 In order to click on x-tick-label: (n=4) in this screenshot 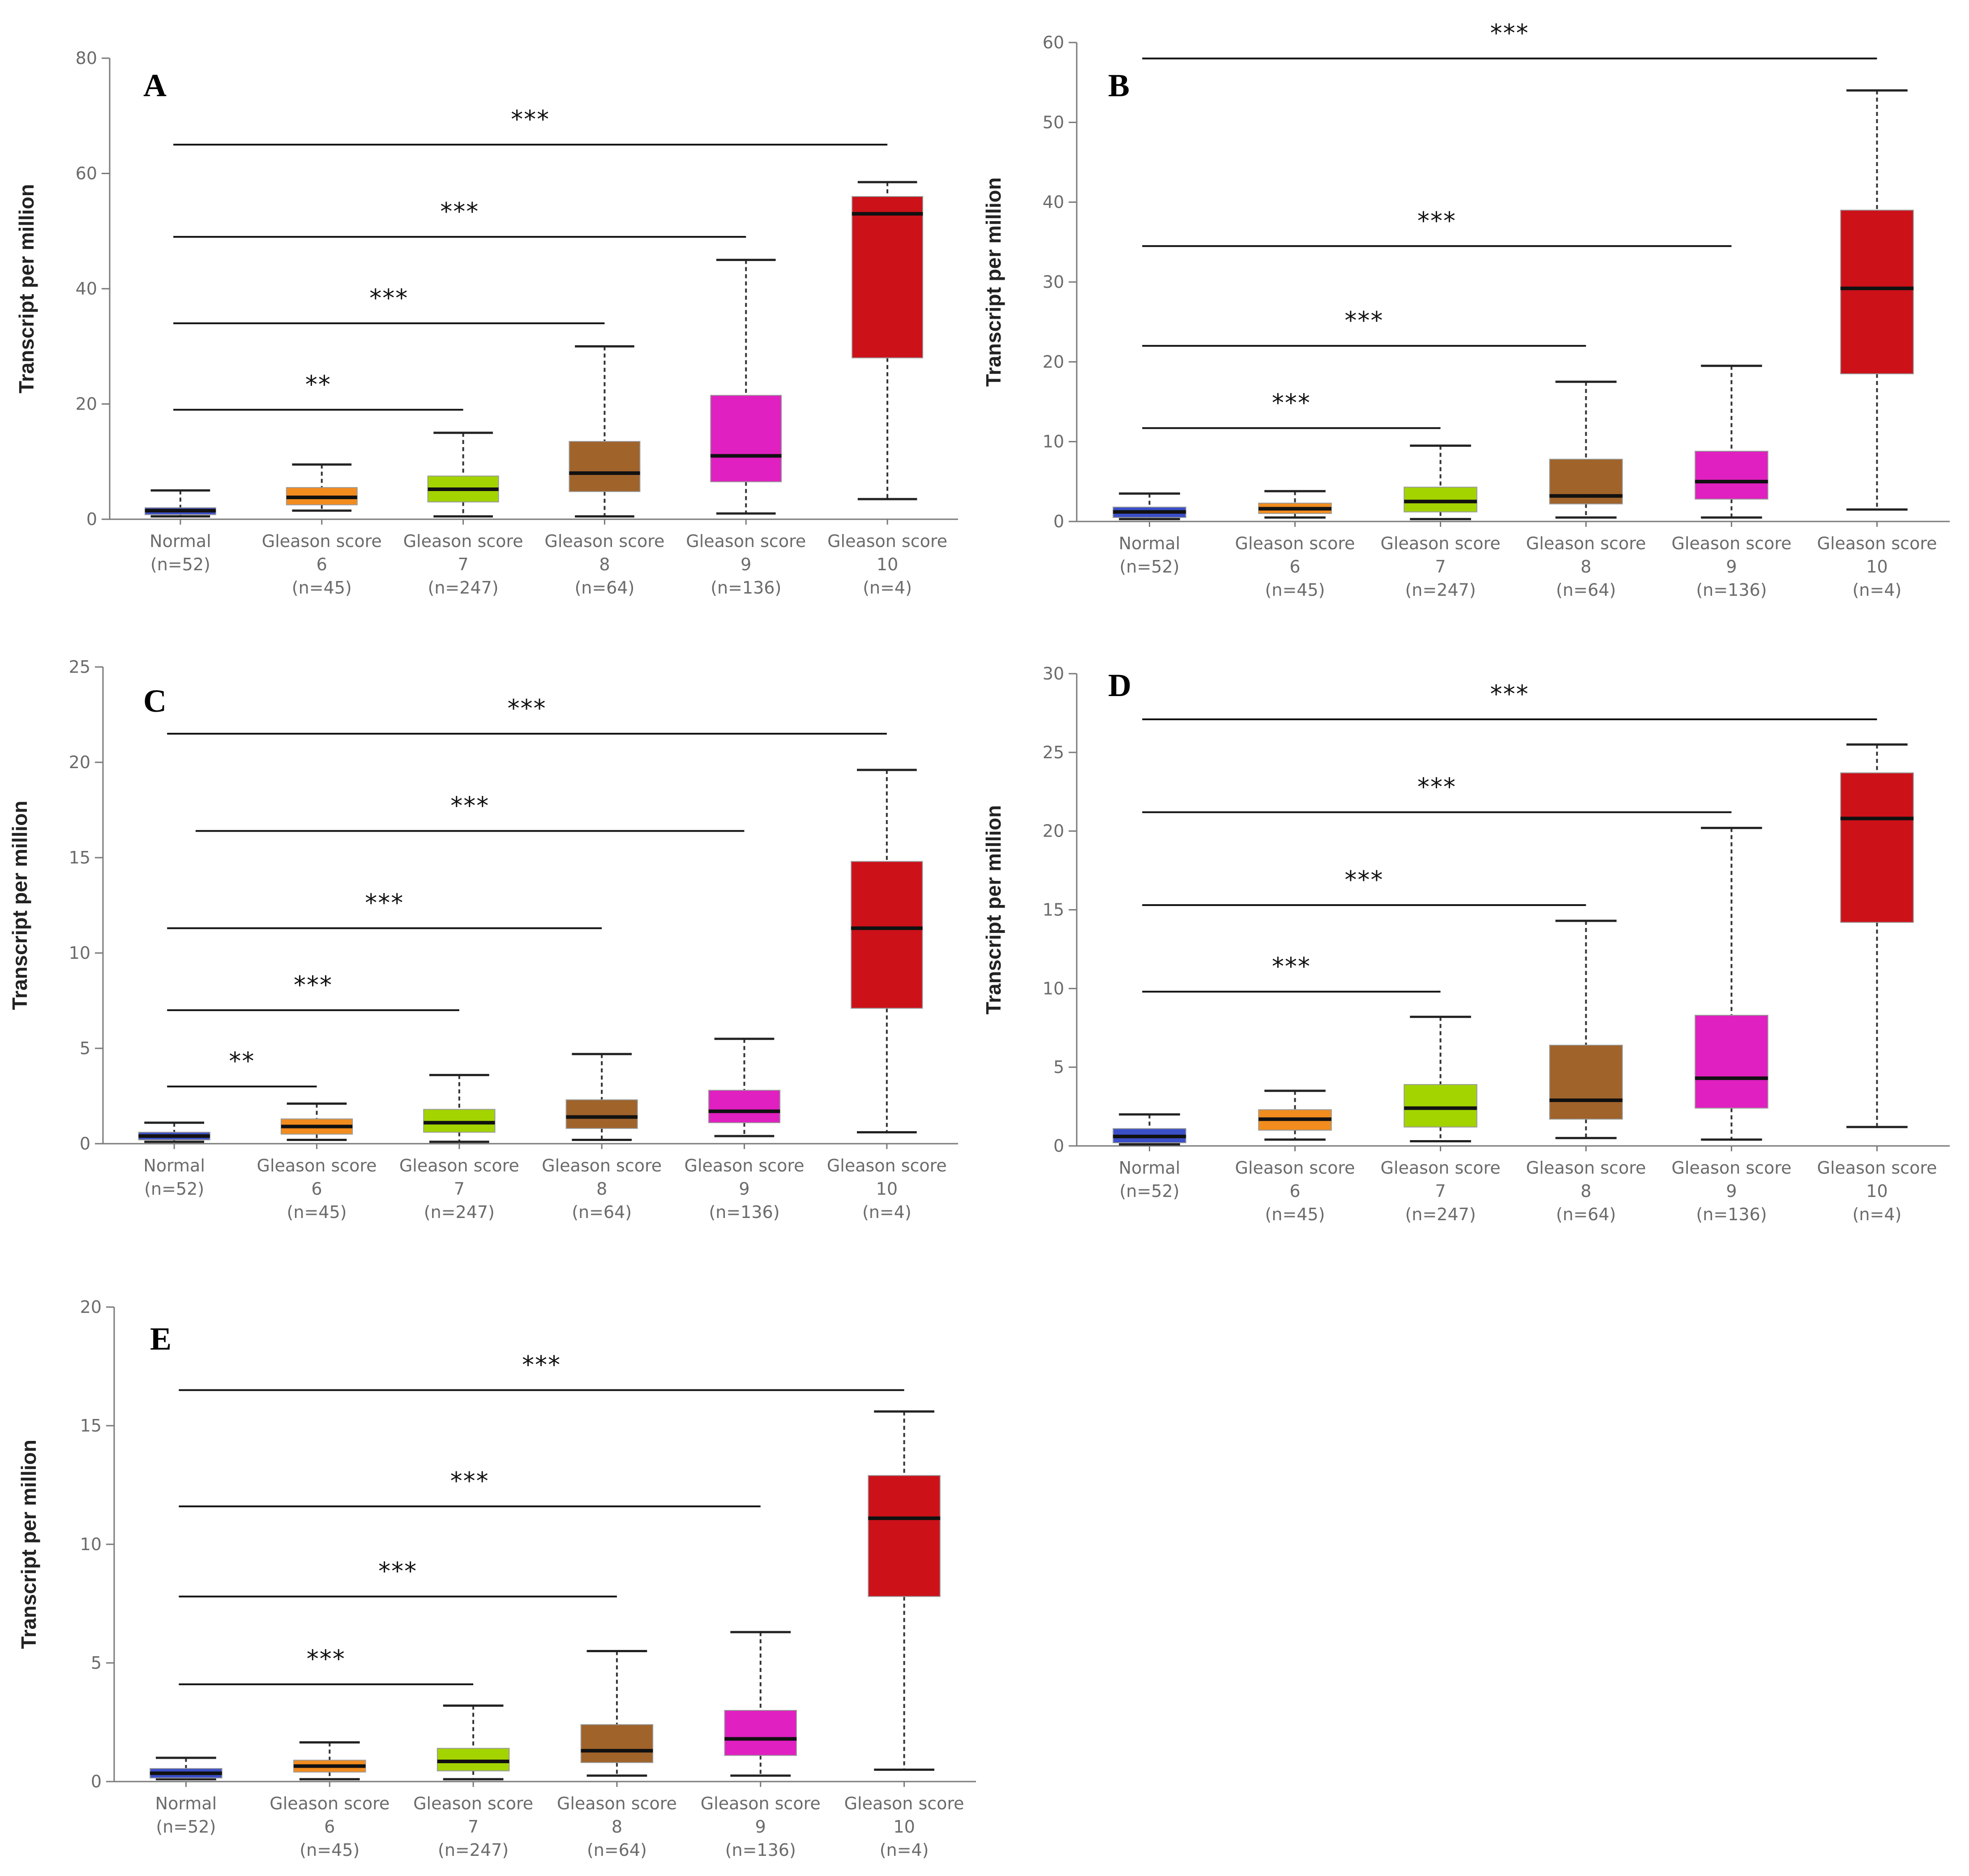, I will do `click(1877, 590)`.